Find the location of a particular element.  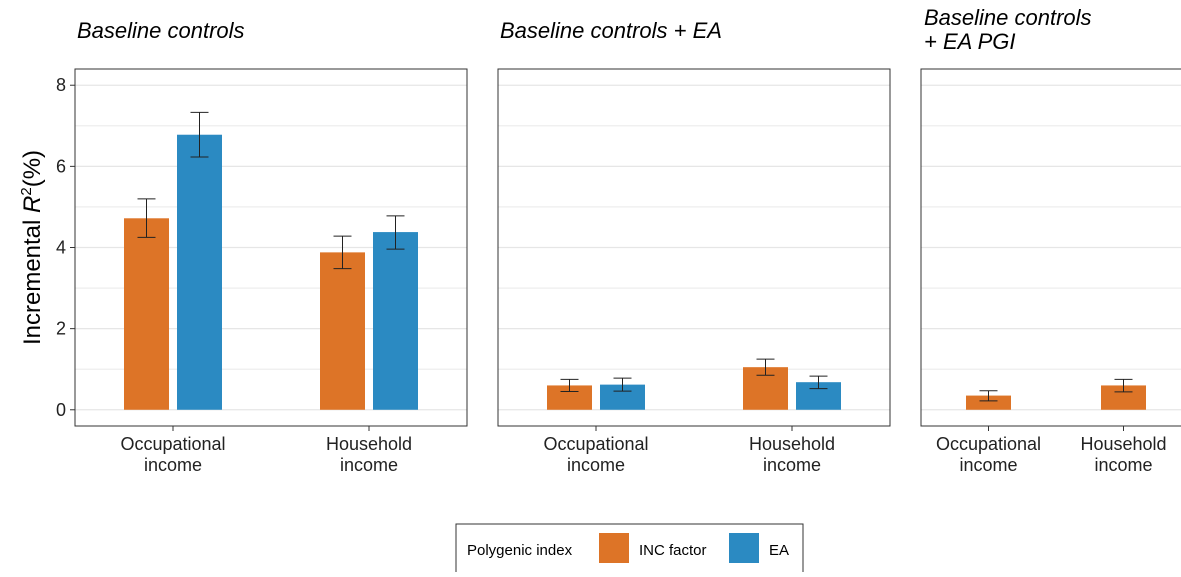

y-axis-title-prefix: Incremental is located at coordinates (32, 279).